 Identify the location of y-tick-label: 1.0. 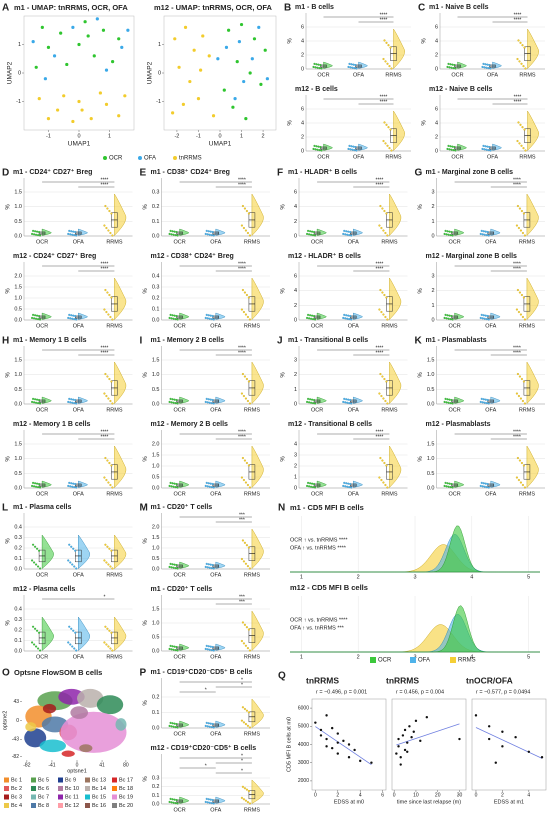
(156, 466).